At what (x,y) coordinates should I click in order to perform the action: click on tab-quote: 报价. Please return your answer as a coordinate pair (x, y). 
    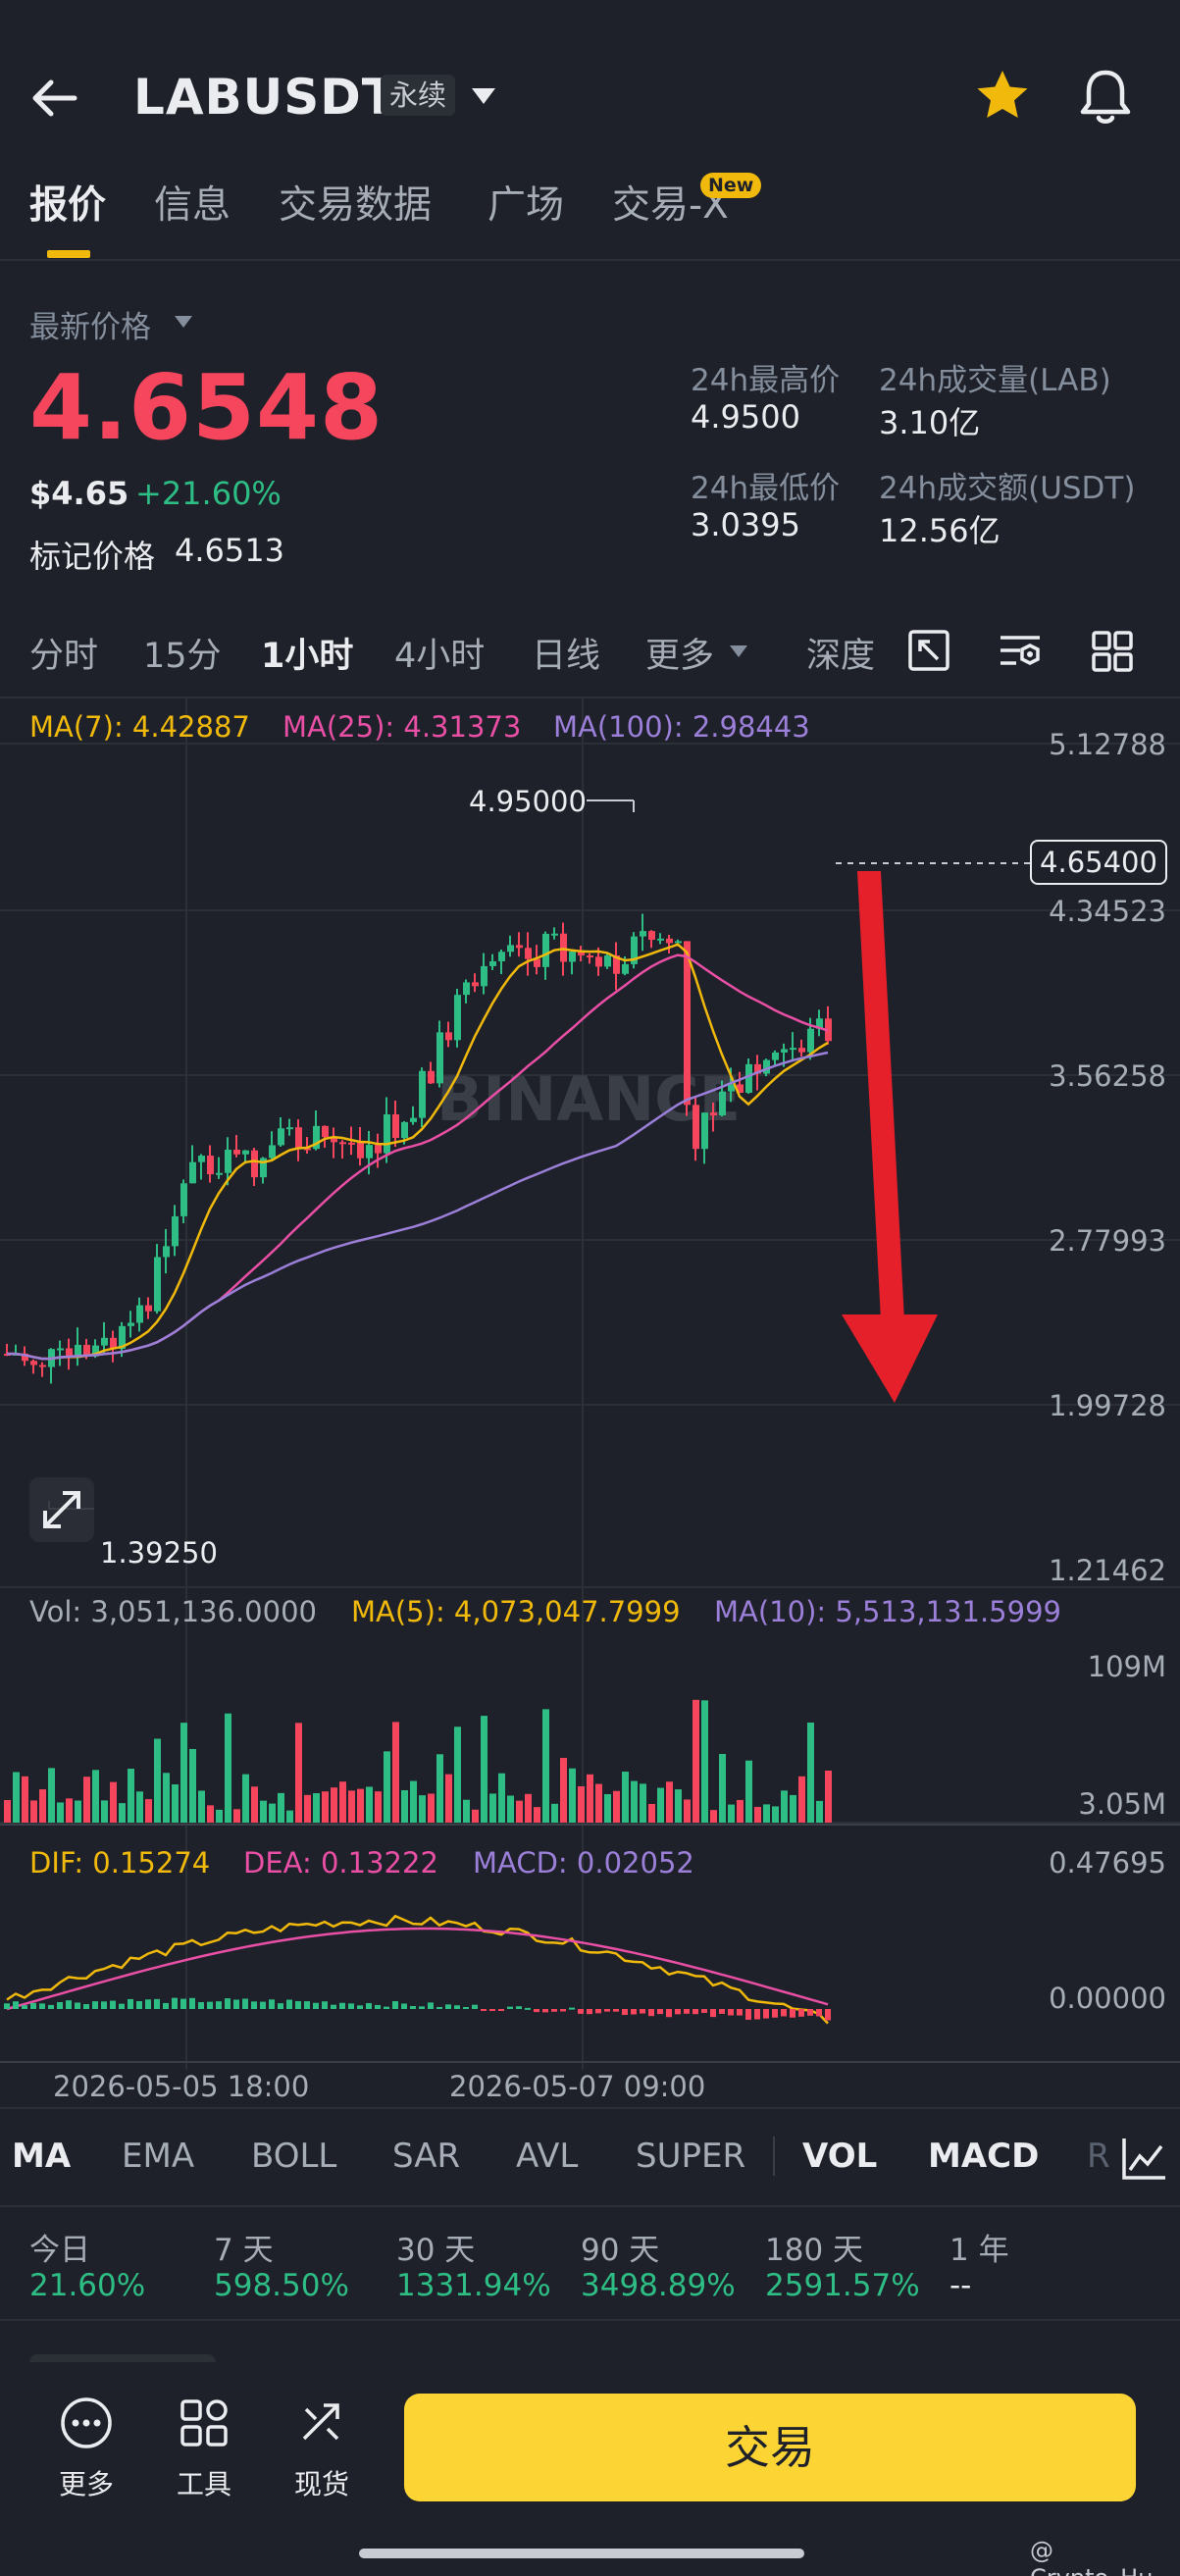
    Looking at the image, I should click on (68, 205).